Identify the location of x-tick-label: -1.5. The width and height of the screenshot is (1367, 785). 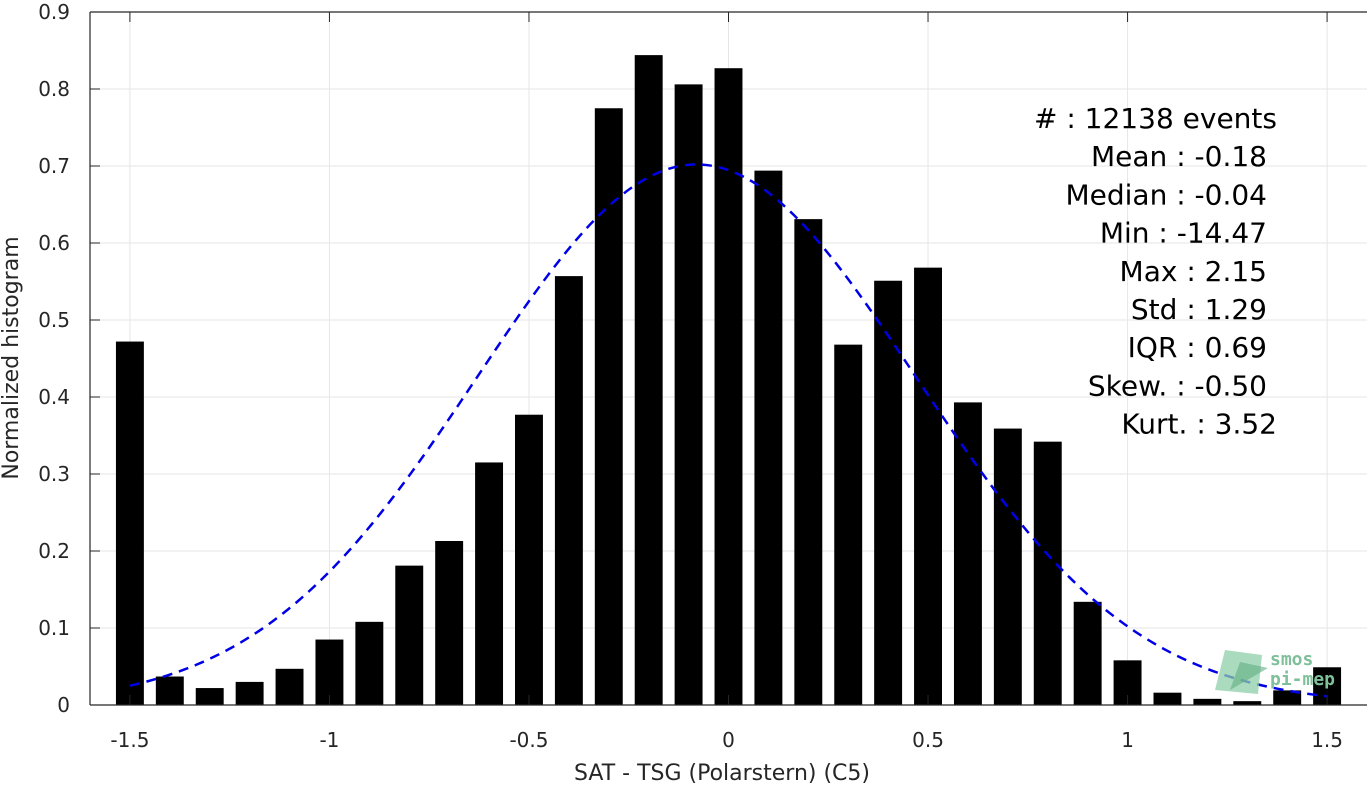
(129, 740).